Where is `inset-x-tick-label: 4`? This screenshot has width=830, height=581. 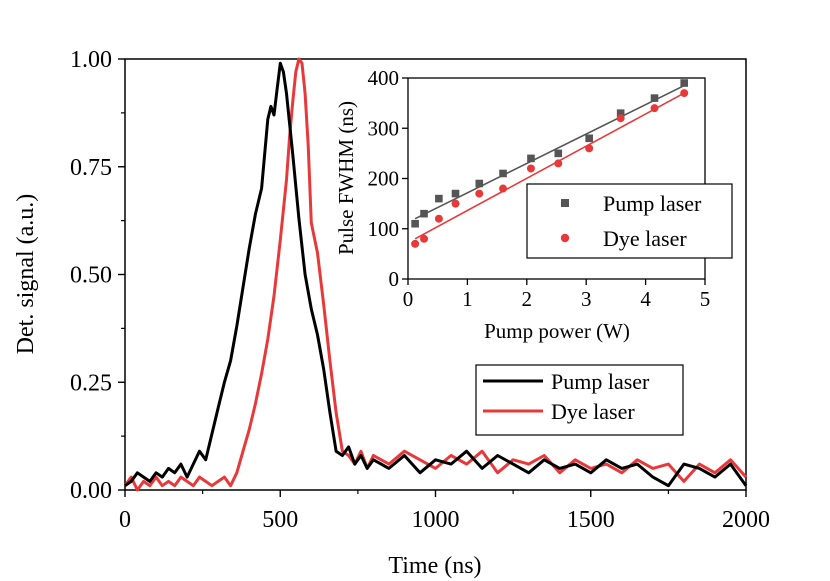
inset-x-tick-label: 4 is located at coordinates (645, 299).